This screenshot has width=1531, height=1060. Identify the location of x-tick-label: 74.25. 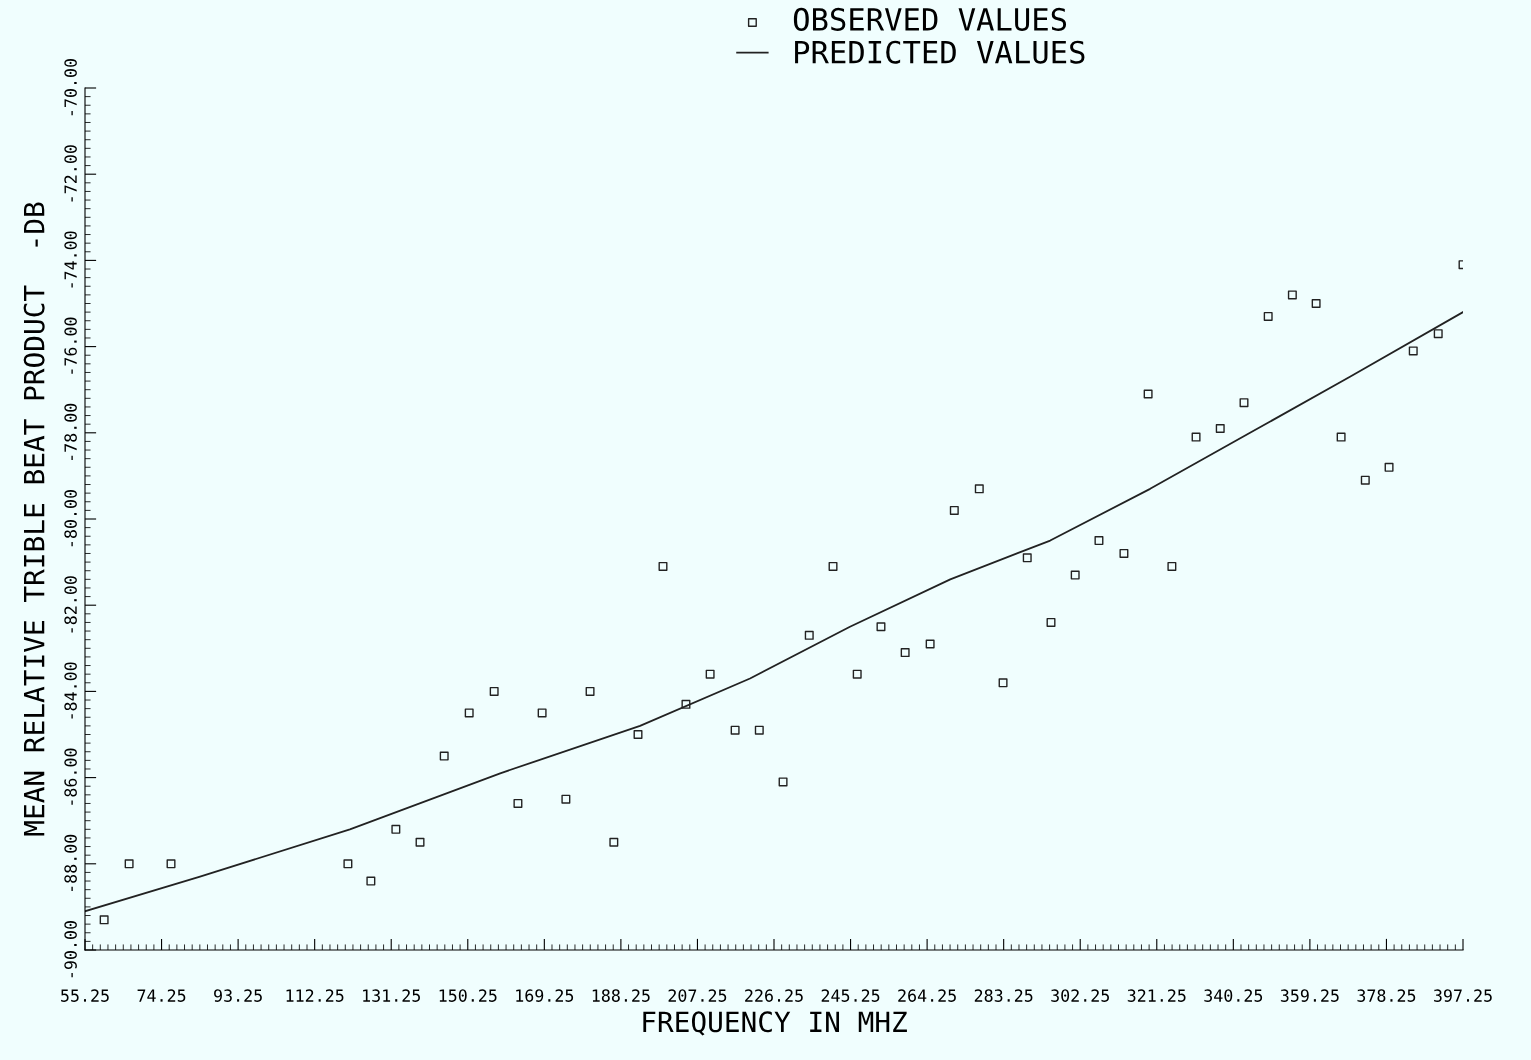
(161, 995).